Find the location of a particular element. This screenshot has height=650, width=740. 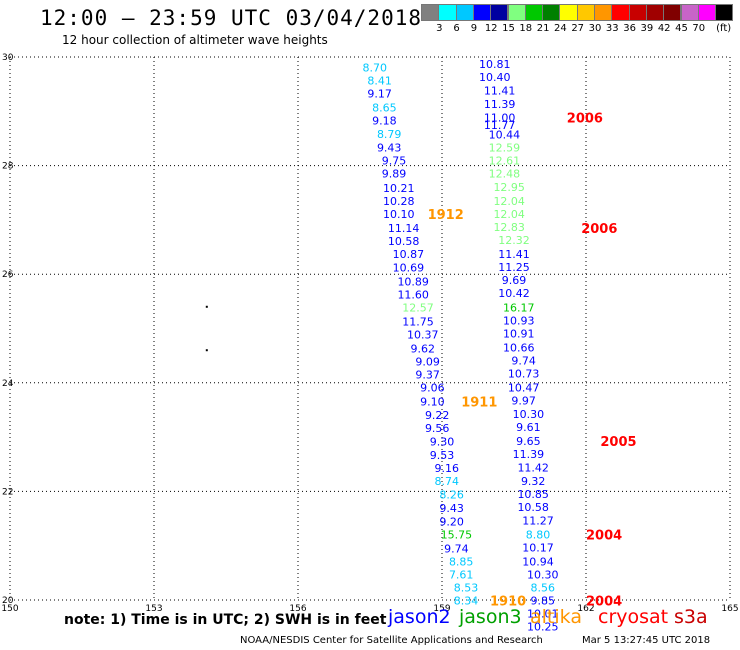

data-point-label: 10.44 is located at coordinates (505, 135).